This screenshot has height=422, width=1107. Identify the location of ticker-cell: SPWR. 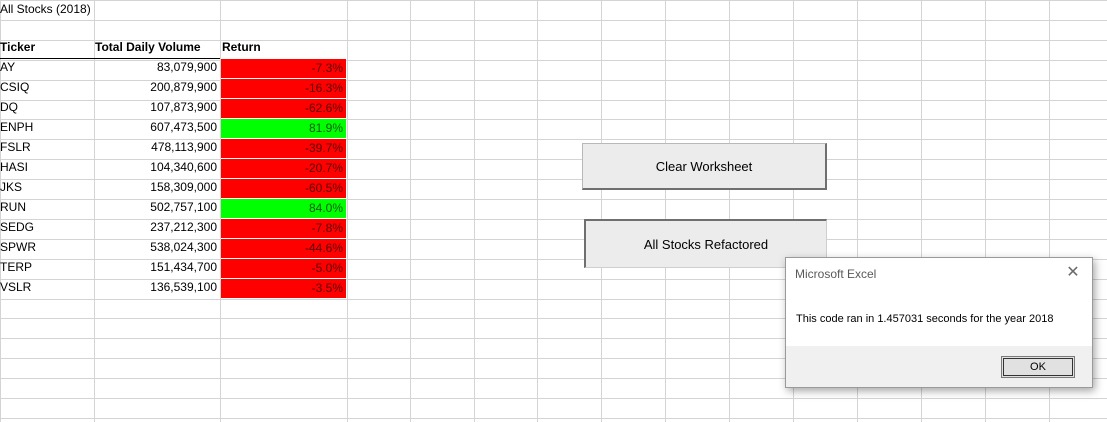
(18, 247).